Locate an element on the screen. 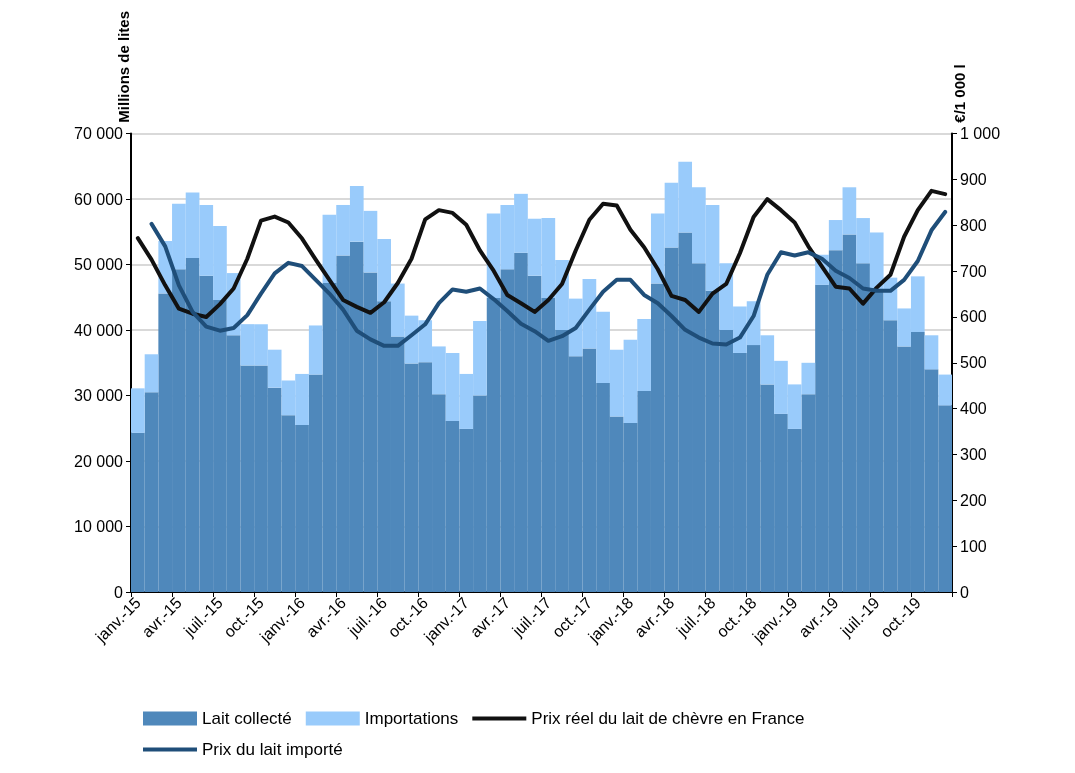 Image resolution: width=1075 pixels, height=773 pixels. y2-tick-label: 700 is located at coordinates (973, 271).